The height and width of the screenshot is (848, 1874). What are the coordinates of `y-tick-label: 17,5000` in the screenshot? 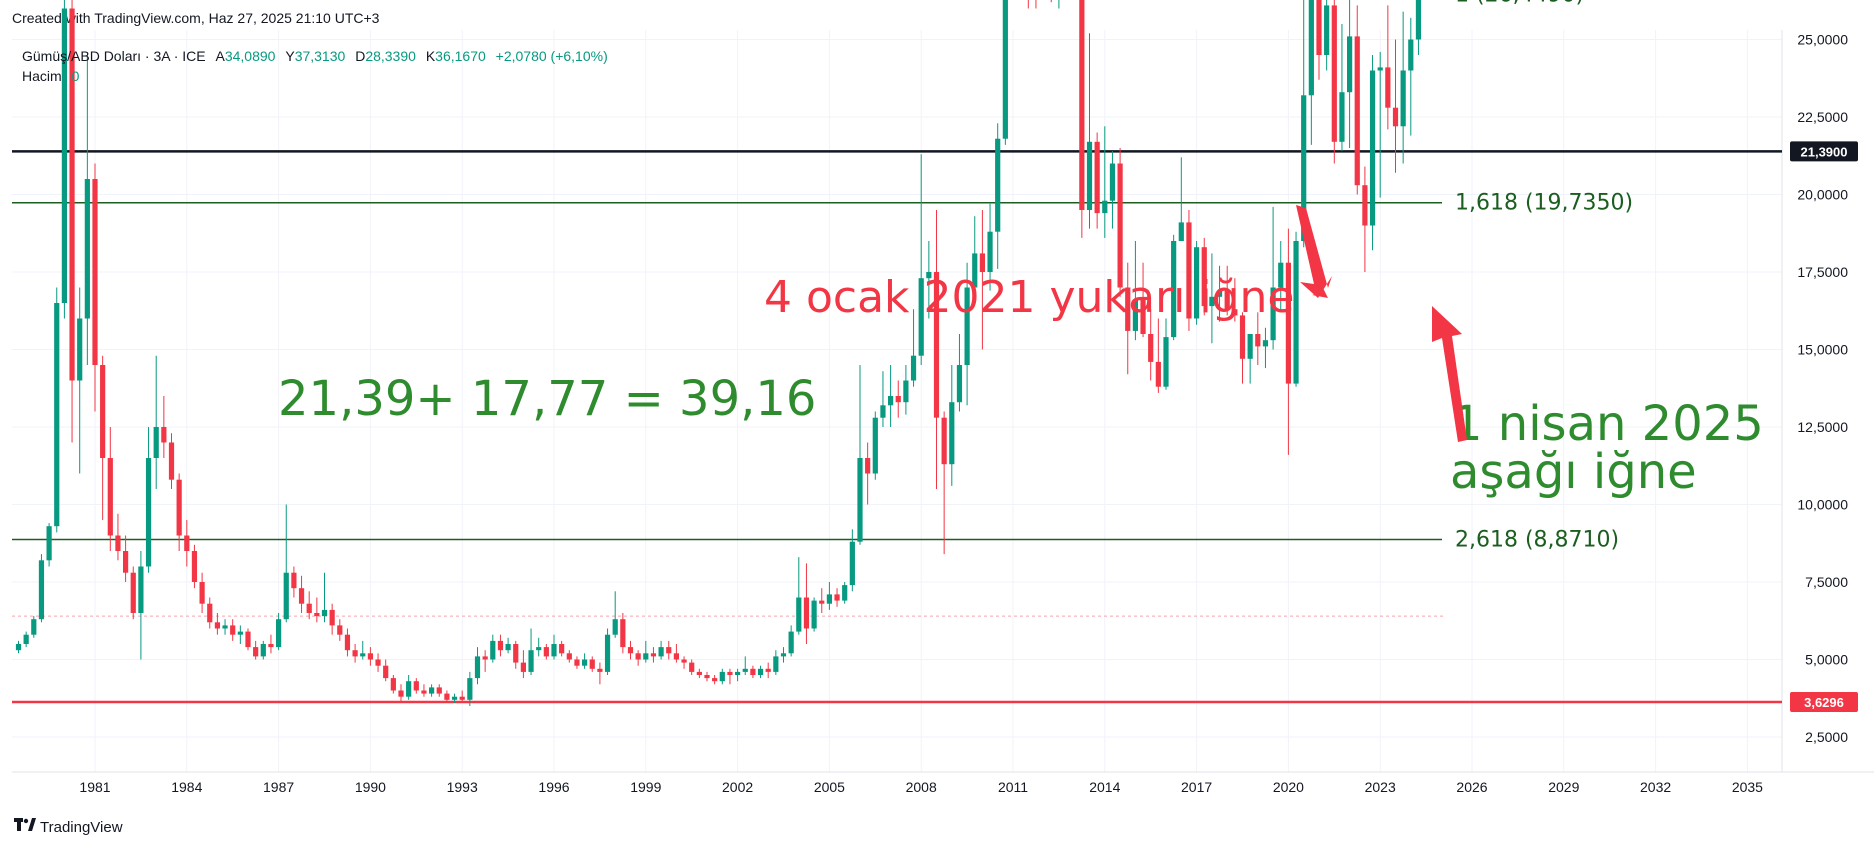 It's located at (1822, 272).